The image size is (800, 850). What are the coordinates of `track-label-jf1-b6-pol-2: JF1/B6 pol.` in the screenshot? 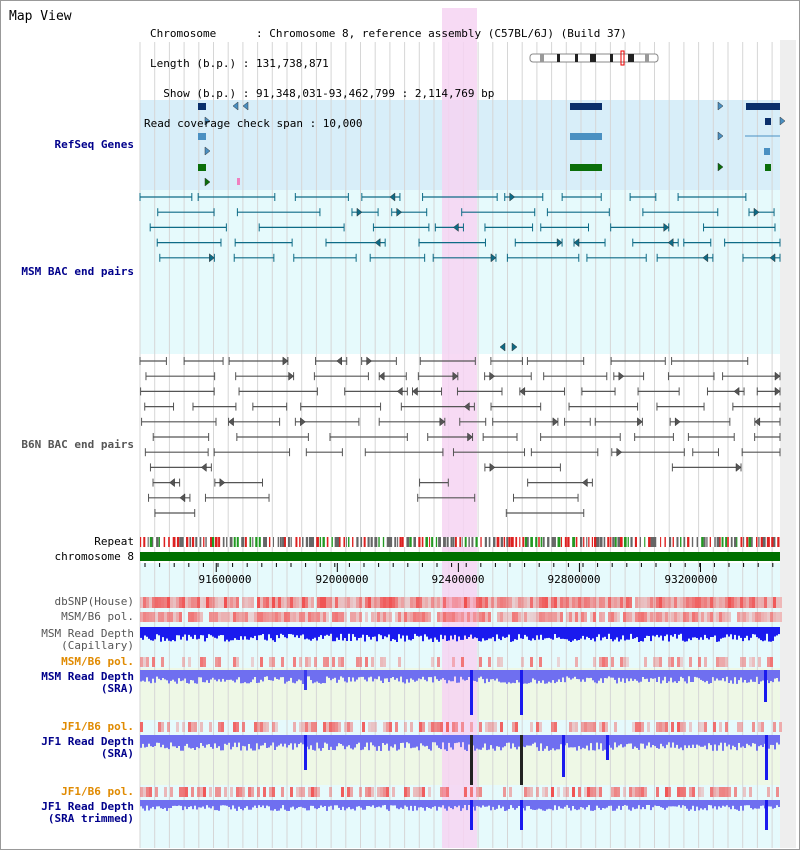 It's located at (97, 791).